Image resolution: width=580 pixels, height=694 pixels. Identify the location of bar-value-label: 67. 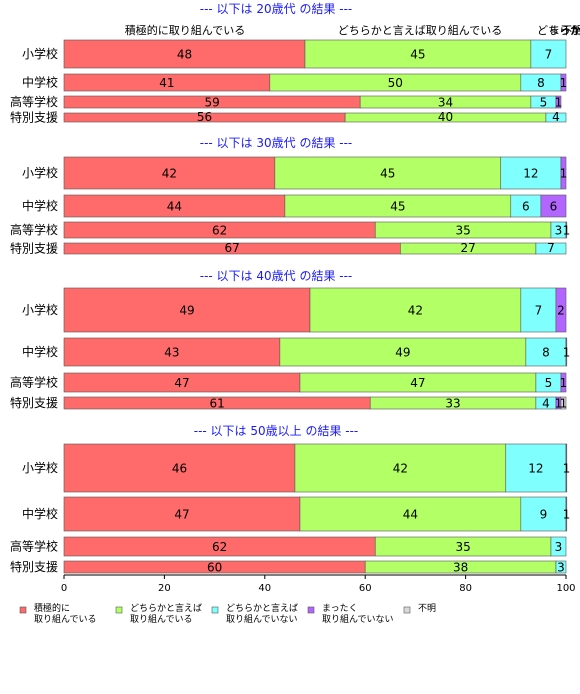
(232, 248).